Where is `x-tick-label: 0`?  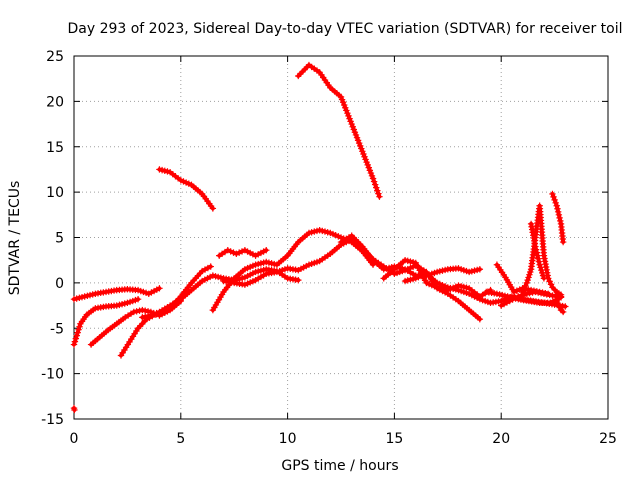 x-tick-label: 0 is located at coordinates (74, 439).